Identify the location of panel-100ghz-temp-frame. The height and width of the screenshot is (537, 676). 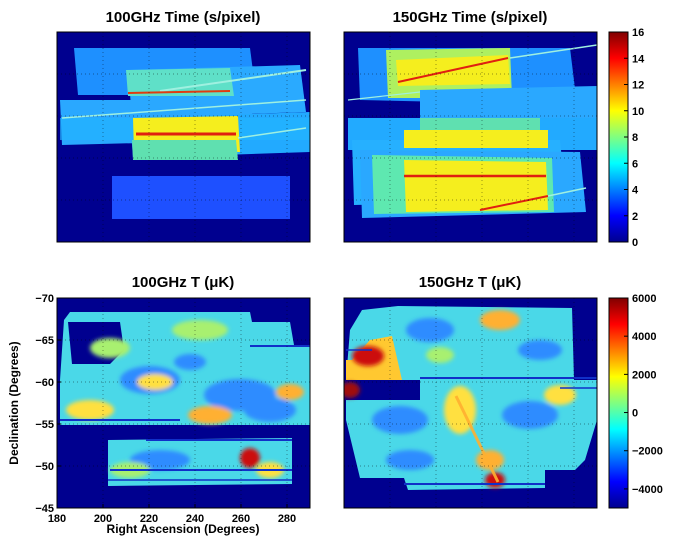
(183, 403).